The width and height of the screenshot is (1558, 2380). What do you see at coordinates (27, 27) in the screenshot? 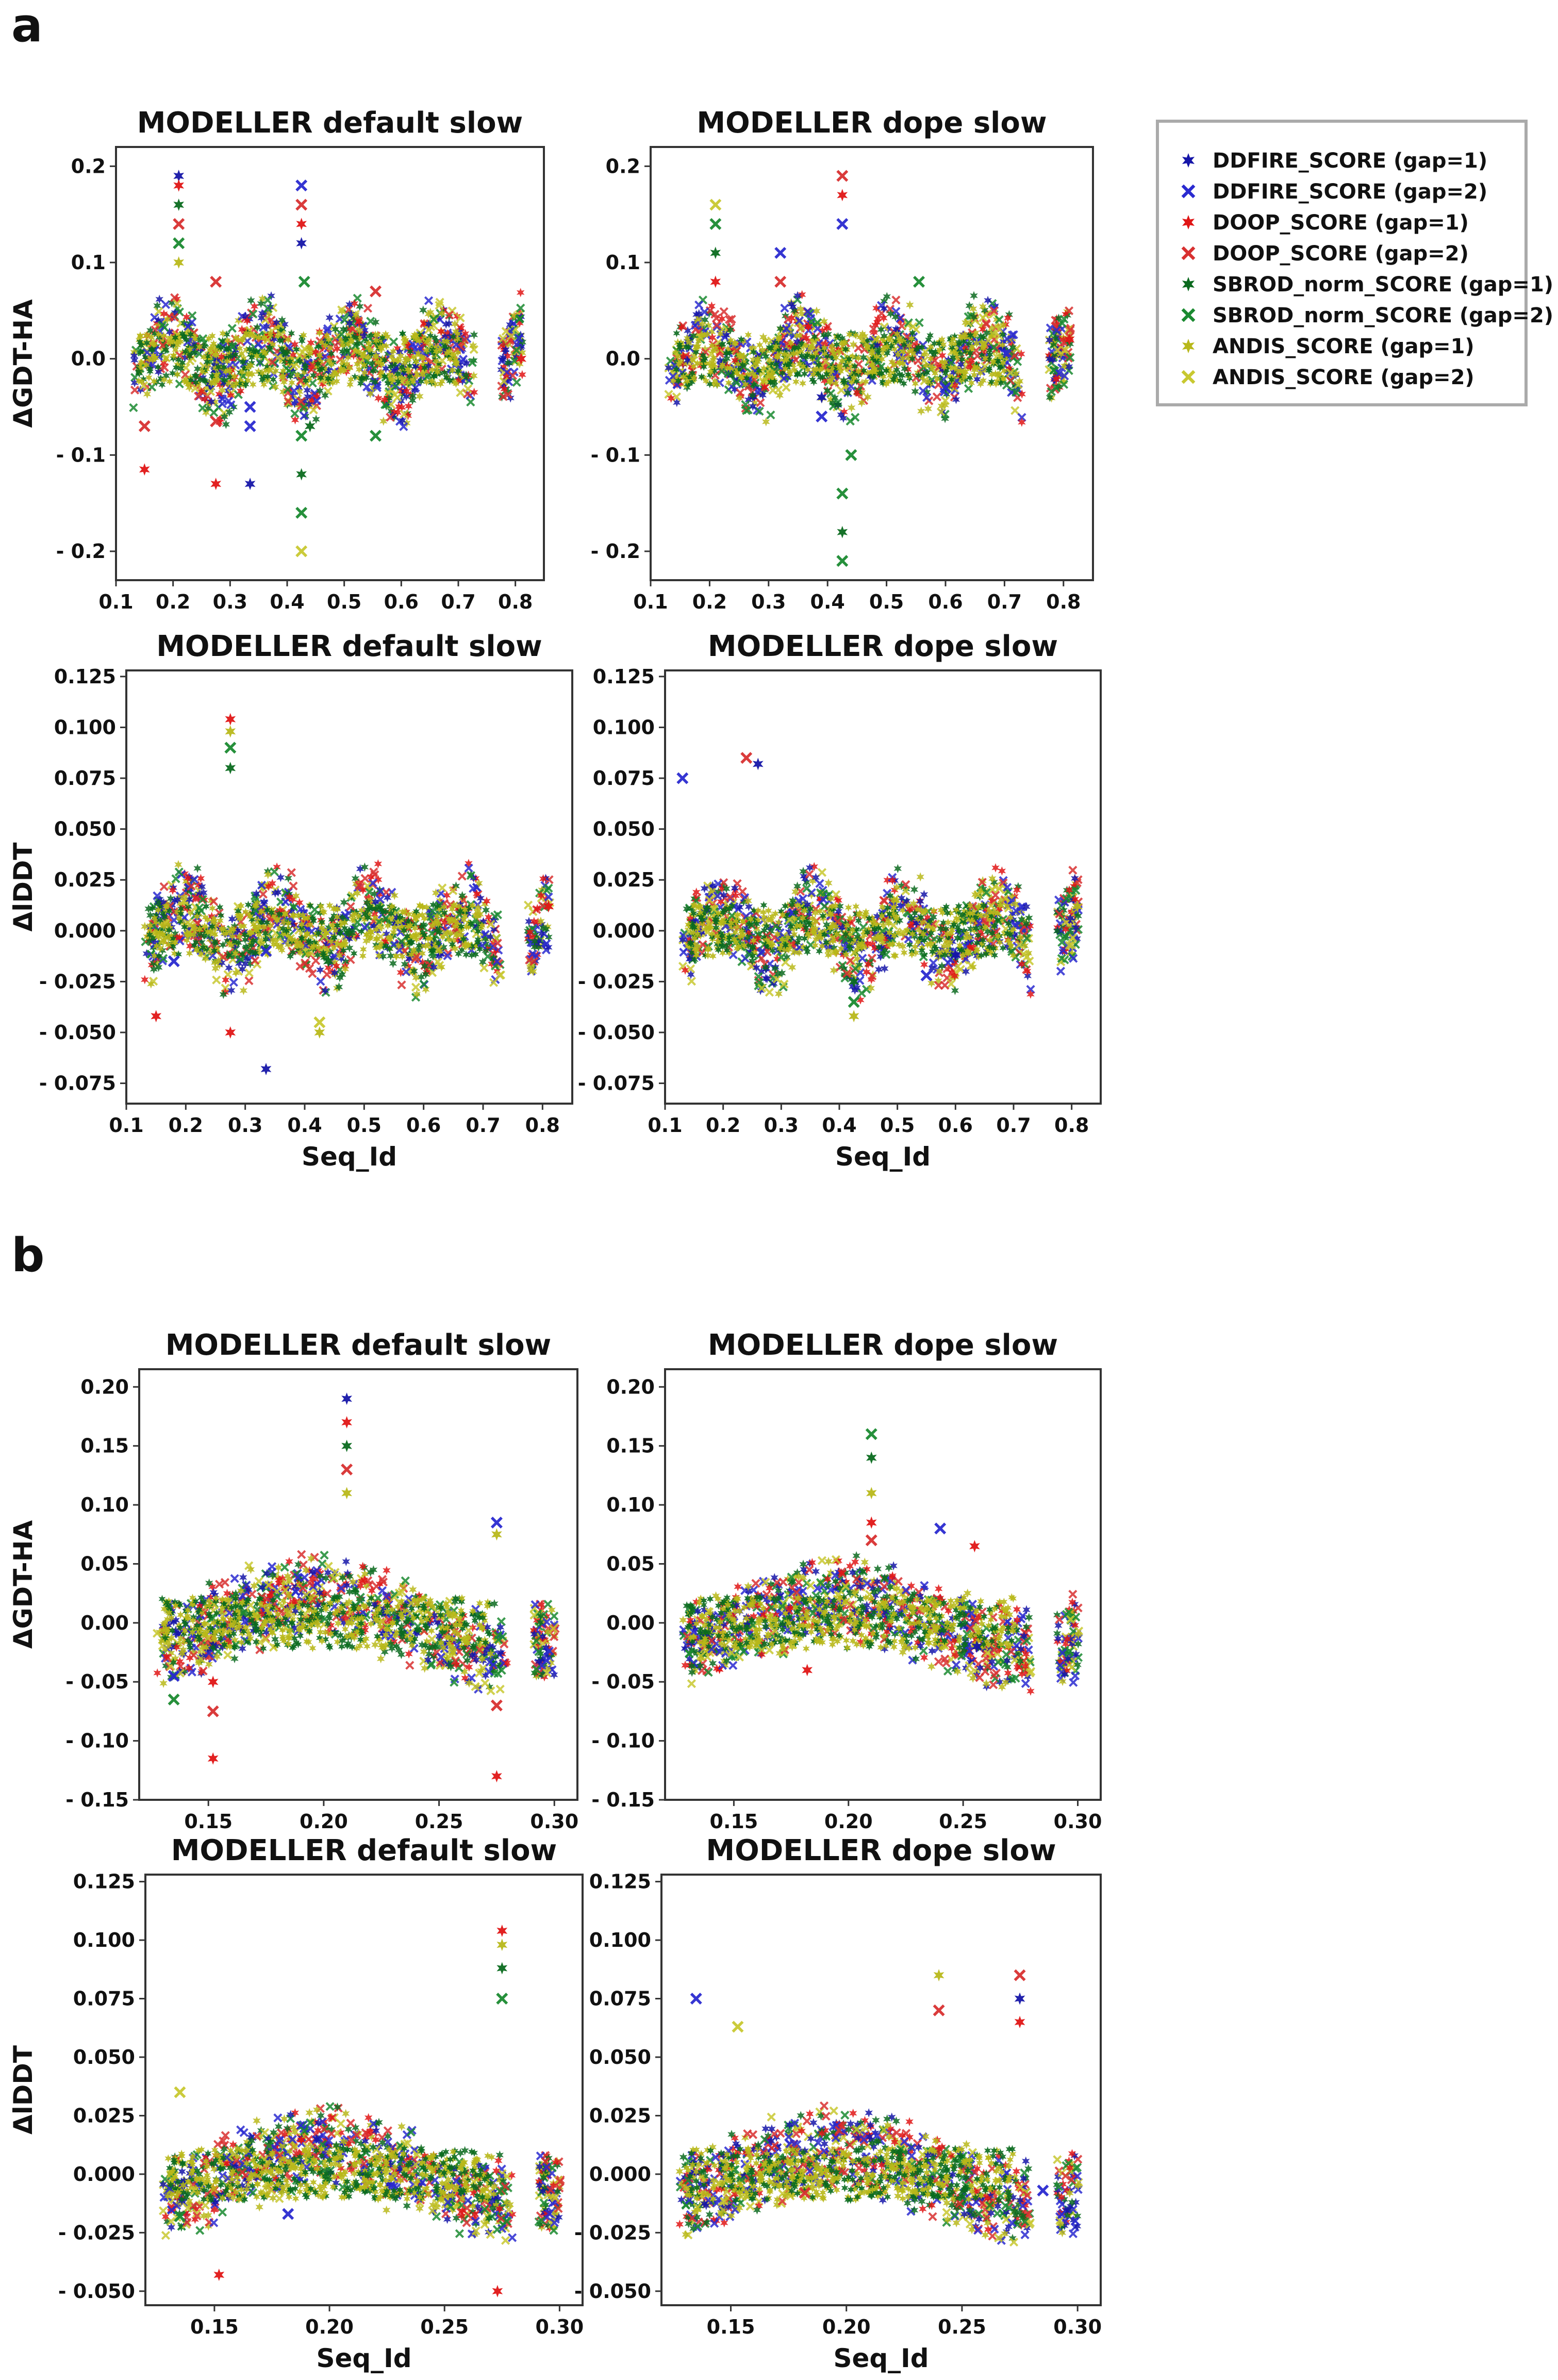
I see `panel-label-a: a` at bounding box center [27, 27].